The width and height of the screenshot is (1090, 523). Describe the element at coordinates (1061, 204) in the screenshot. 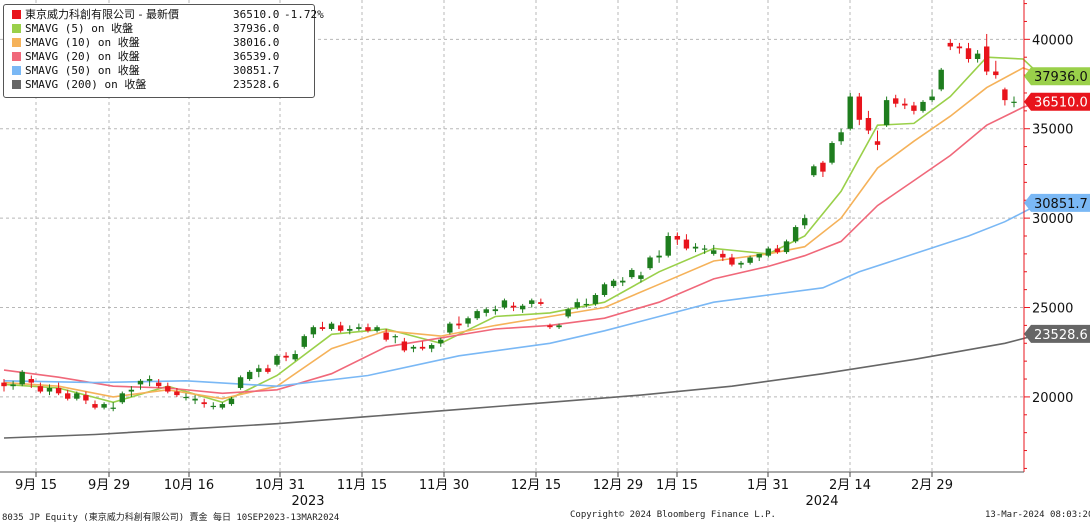

I see `value-tag-label: 30851.7` at that location.